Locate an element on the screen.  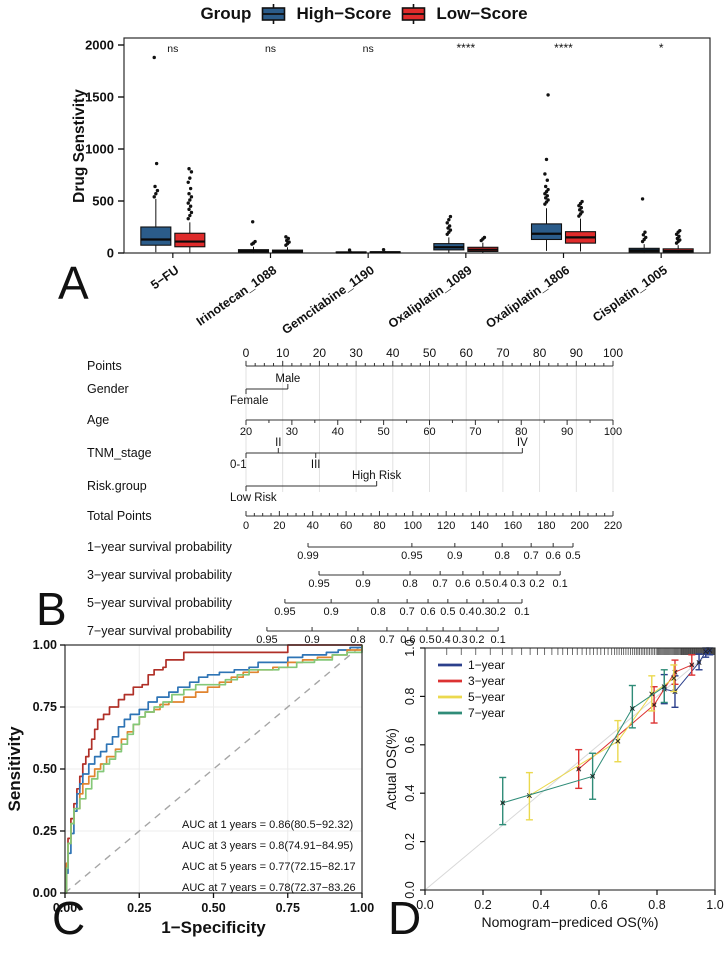
roc-curve-1-year is located at coordinates (213, 769).